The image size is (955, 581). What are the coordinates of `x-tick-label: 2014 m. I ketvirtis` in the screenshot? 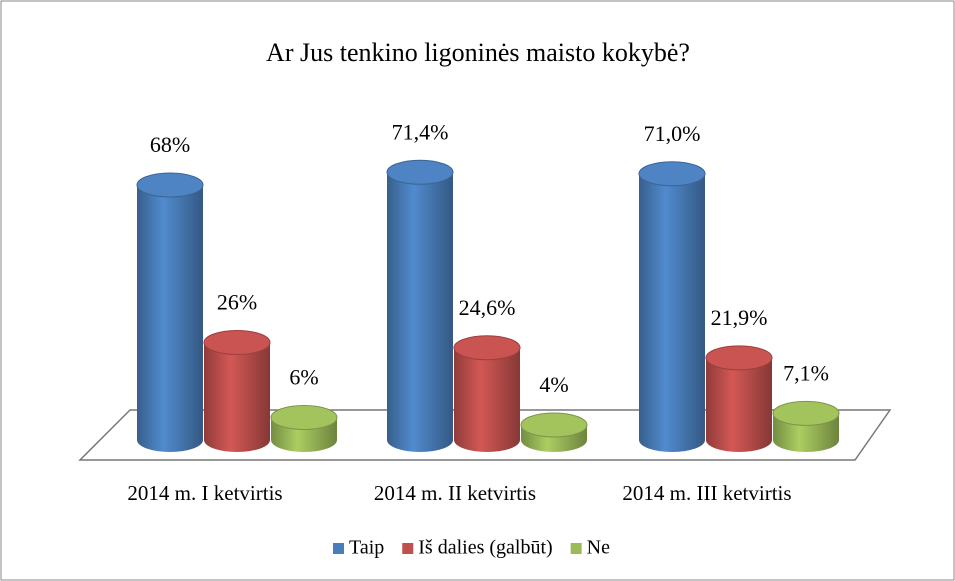 It's located at (204, 493).